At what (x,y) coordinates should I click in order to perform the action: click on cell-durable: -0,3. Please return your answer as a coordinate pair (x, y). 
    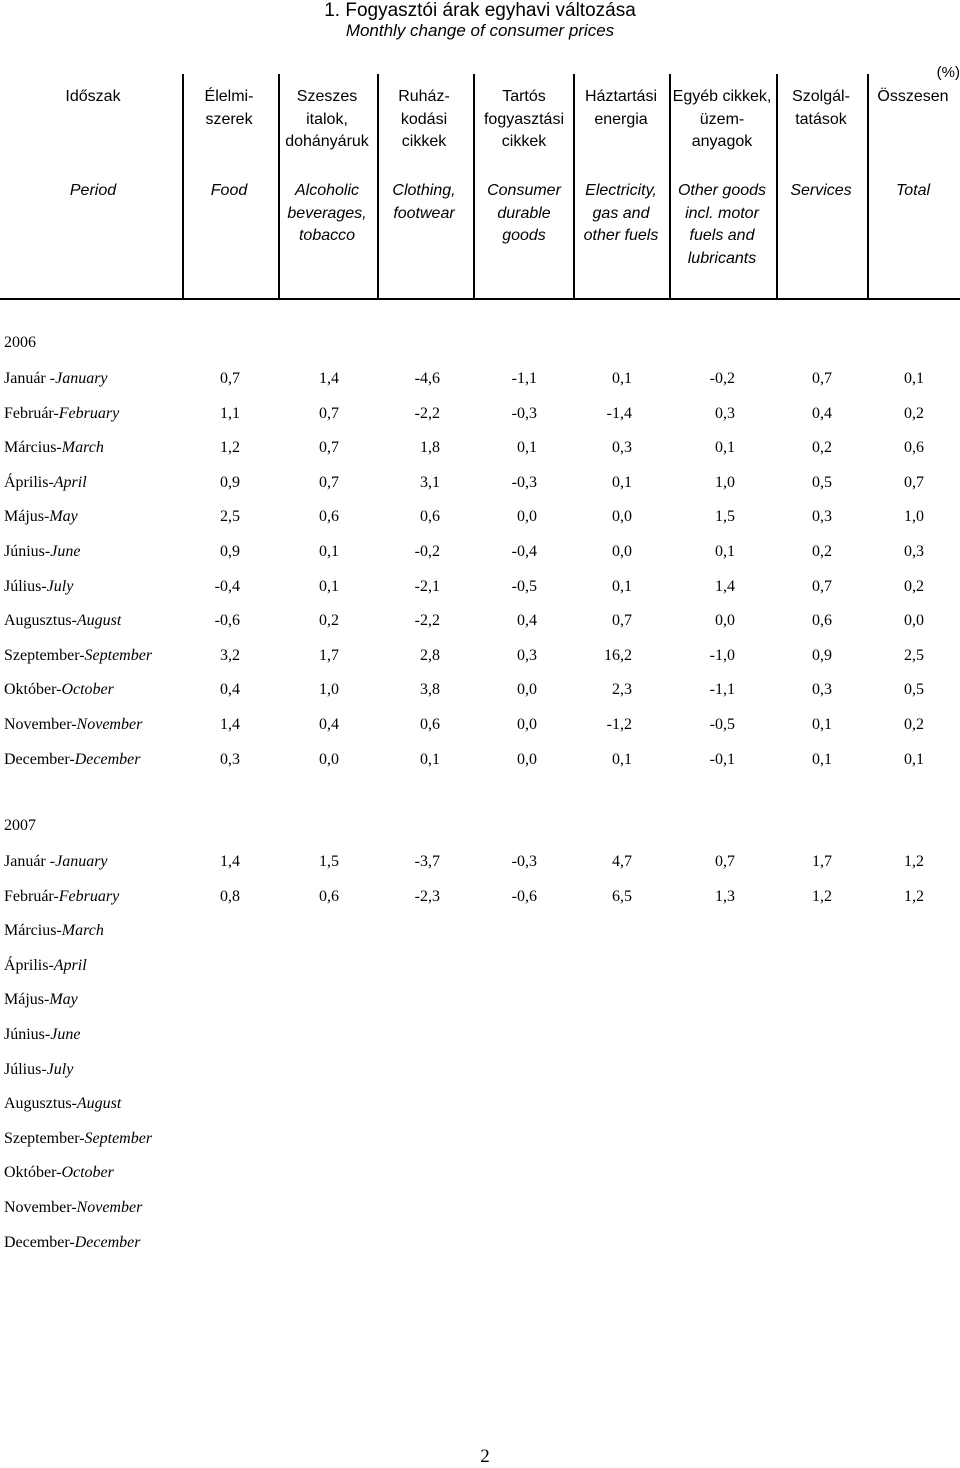
    Looking at the image, I should click on (524, 861).